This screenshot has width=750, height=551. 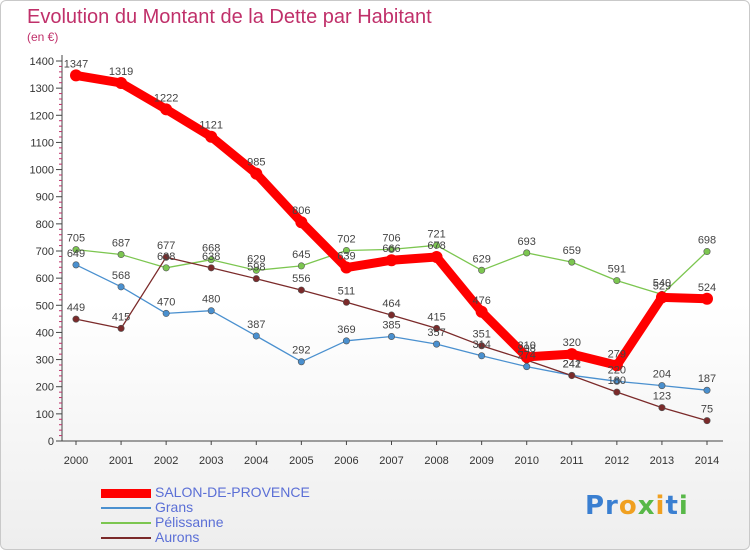 I want to click on data-label-3-13: 123, so click(x=662, y=397).